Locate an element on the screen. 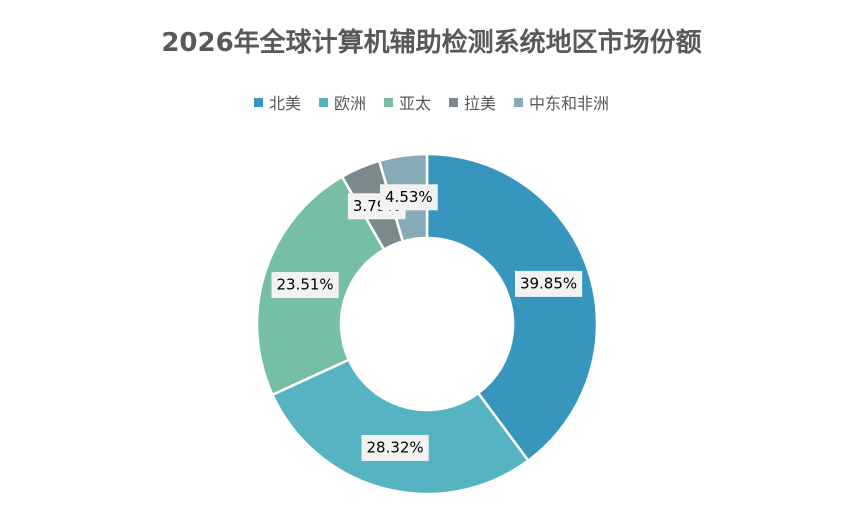 Image resolution: width=863 pixels, height=510 pixels. data-label: 39.85% is located at coordinates (548, 283).